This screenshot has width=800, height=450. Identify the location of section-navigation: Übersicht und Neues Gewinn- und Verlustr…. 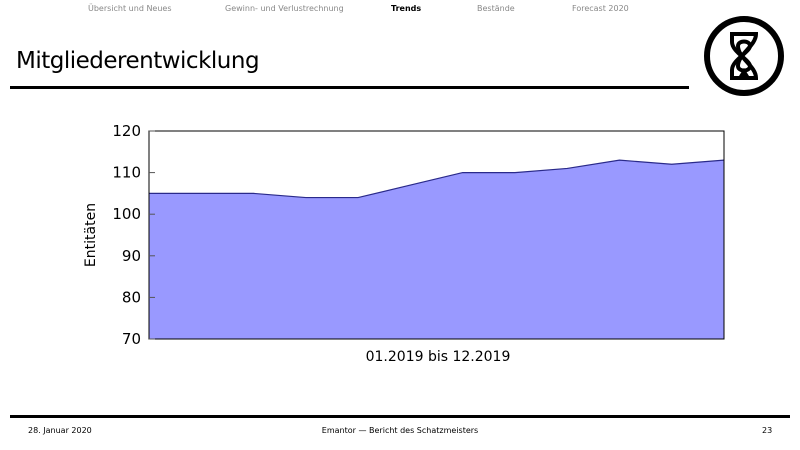
(400, 12).